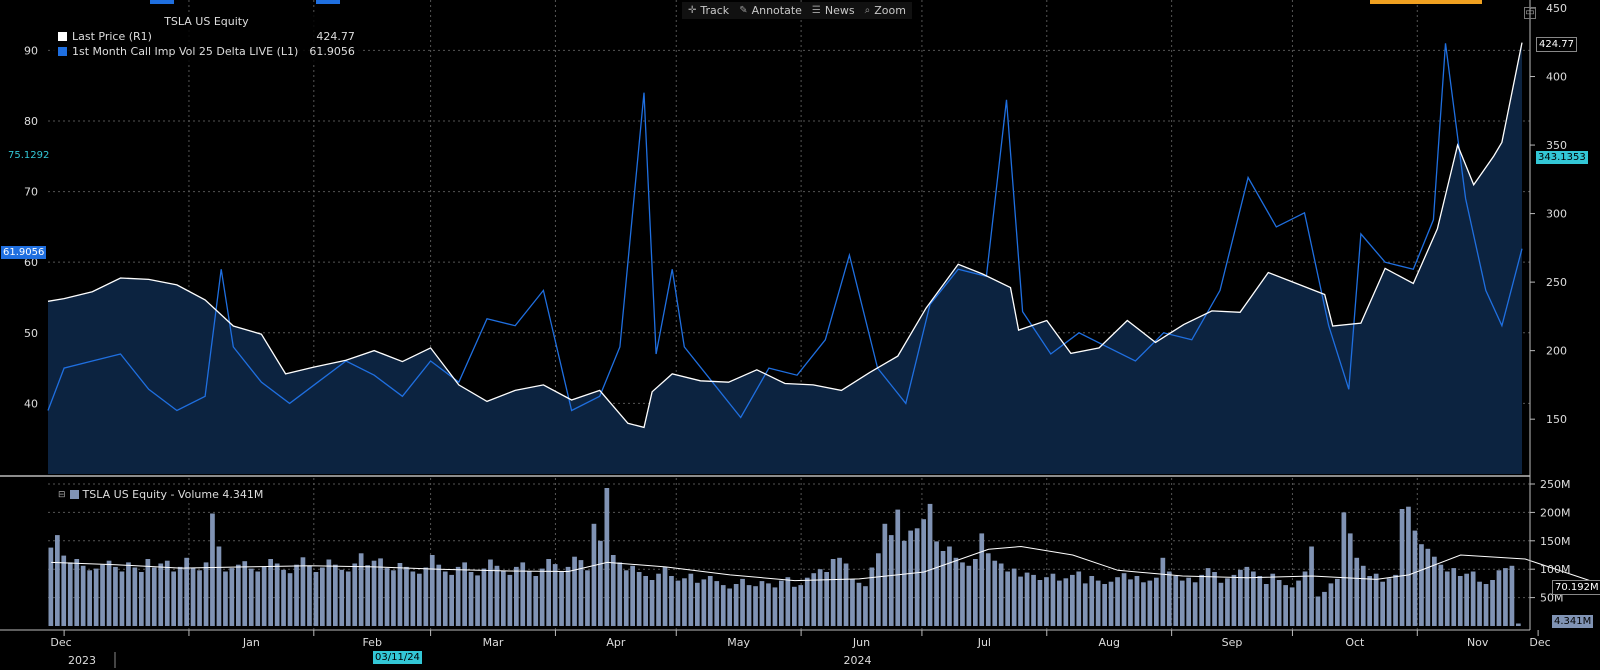 The image size is (1600, 670). What do you see at coordinates (715, 10) in the screenshot?
I see `track-label: Track` at bounding box center [715, 10].